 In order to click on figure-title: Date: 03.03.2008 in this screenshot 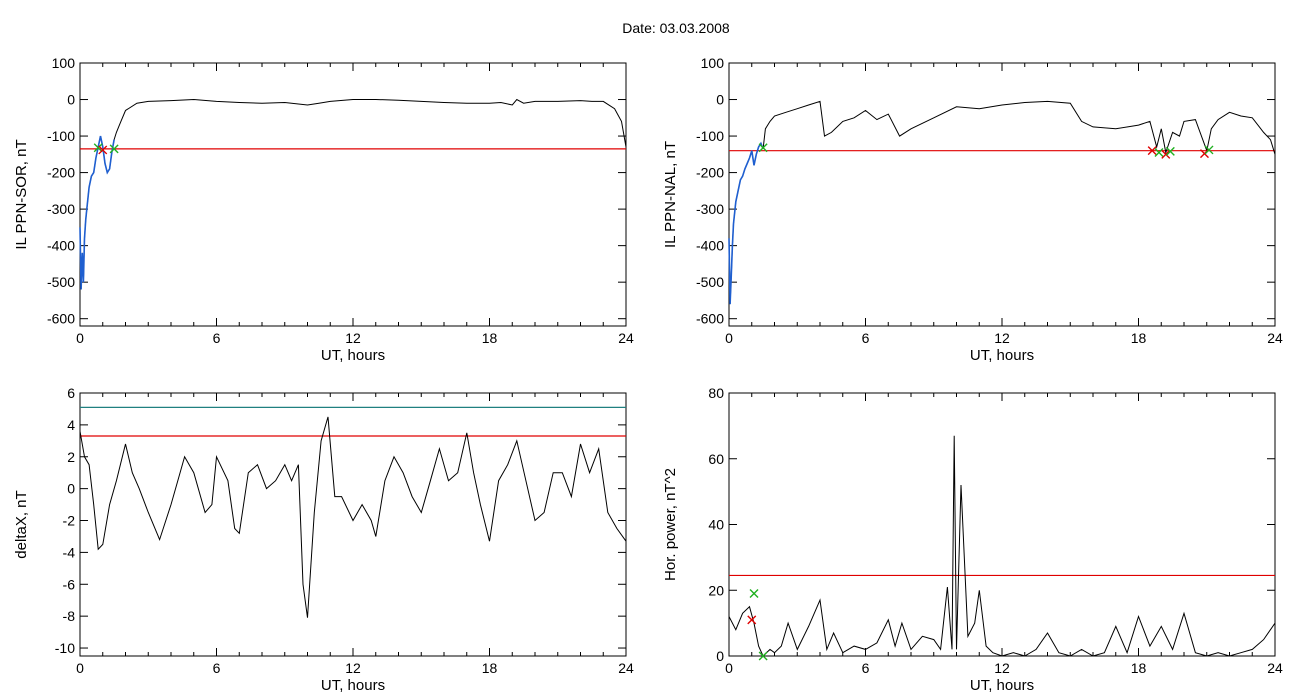, I will do `click(676, 28)`.